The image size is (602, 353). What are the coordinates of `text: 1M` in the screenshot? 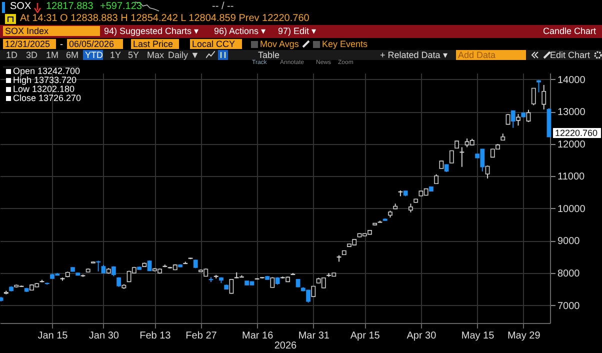 It's located at (52, 55).